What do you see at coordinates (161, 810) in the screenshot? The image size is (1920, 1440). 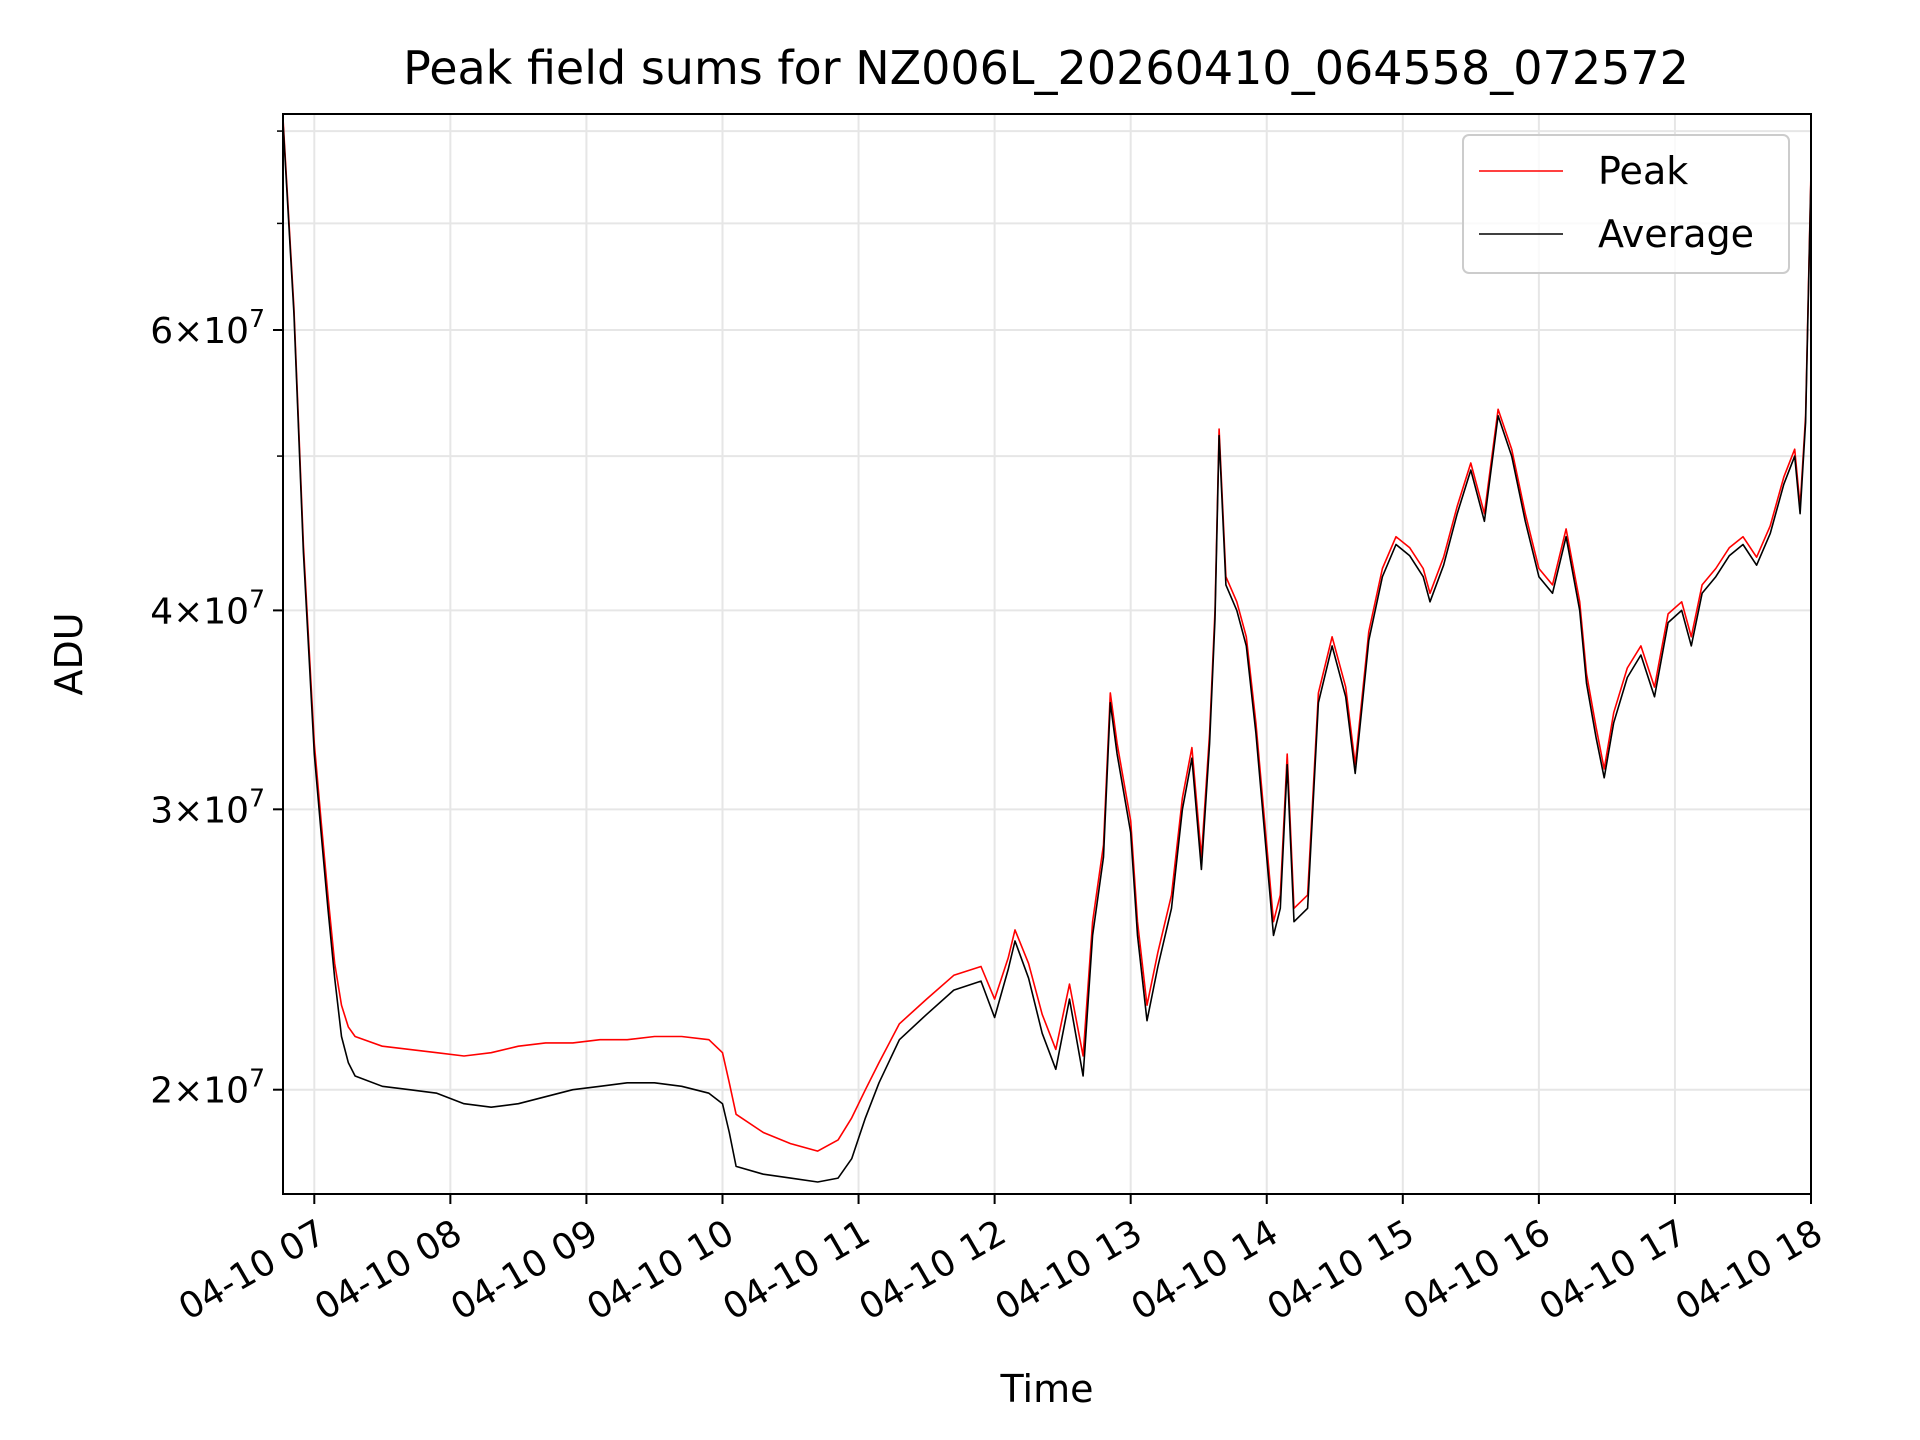 I see `y-tick-mantissa: 3` at bounding box center [161, 810].